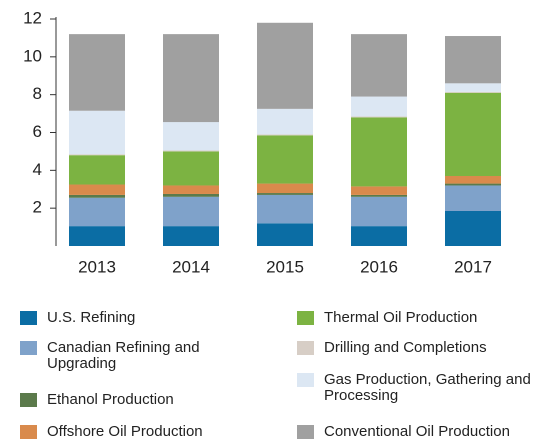 The height and width of the screenshot is (443, 557). What do you see at coordinates (37, 169) in the screenshot?
I see `y-tick-label: 4` at bounding box center [37, 169].